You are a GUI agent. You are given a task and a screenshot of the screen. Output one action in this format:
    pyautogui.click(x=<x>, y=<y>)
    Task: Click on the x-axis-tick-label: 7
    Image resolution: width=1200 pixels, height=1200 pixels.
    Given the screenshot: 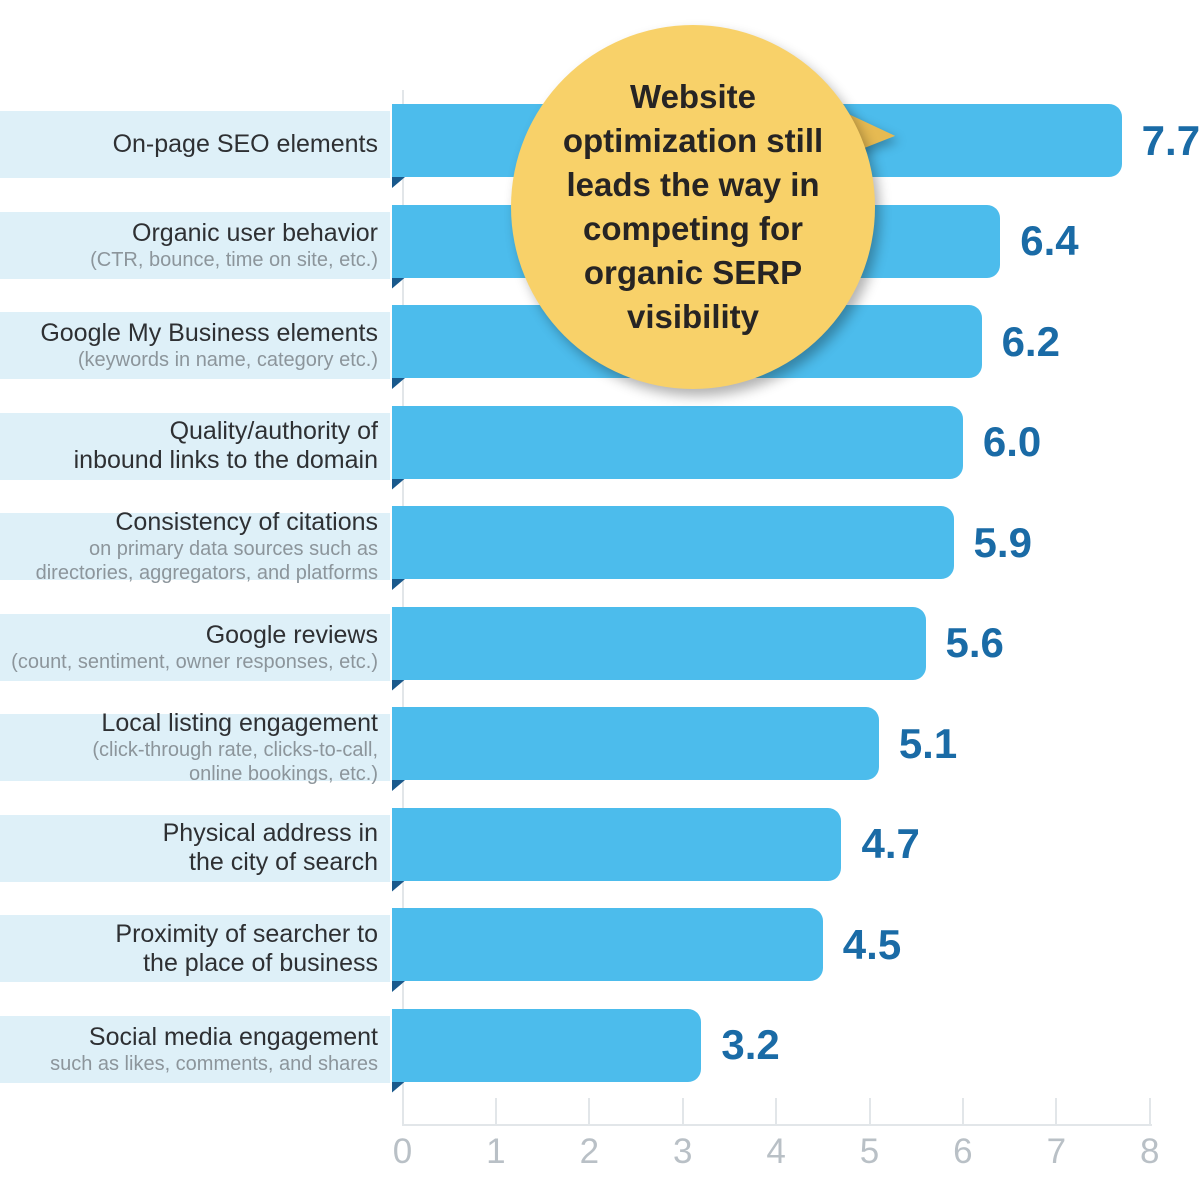 What is the action you would take?
    pyautogui.click(x=1056, y=1151)
    